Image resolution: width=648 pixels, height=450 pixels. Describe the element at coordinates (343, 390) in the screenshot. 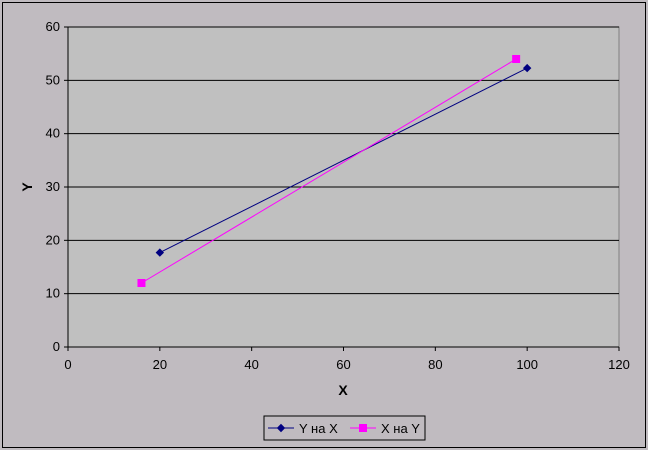

I see `x-axis-title: X` at that location.